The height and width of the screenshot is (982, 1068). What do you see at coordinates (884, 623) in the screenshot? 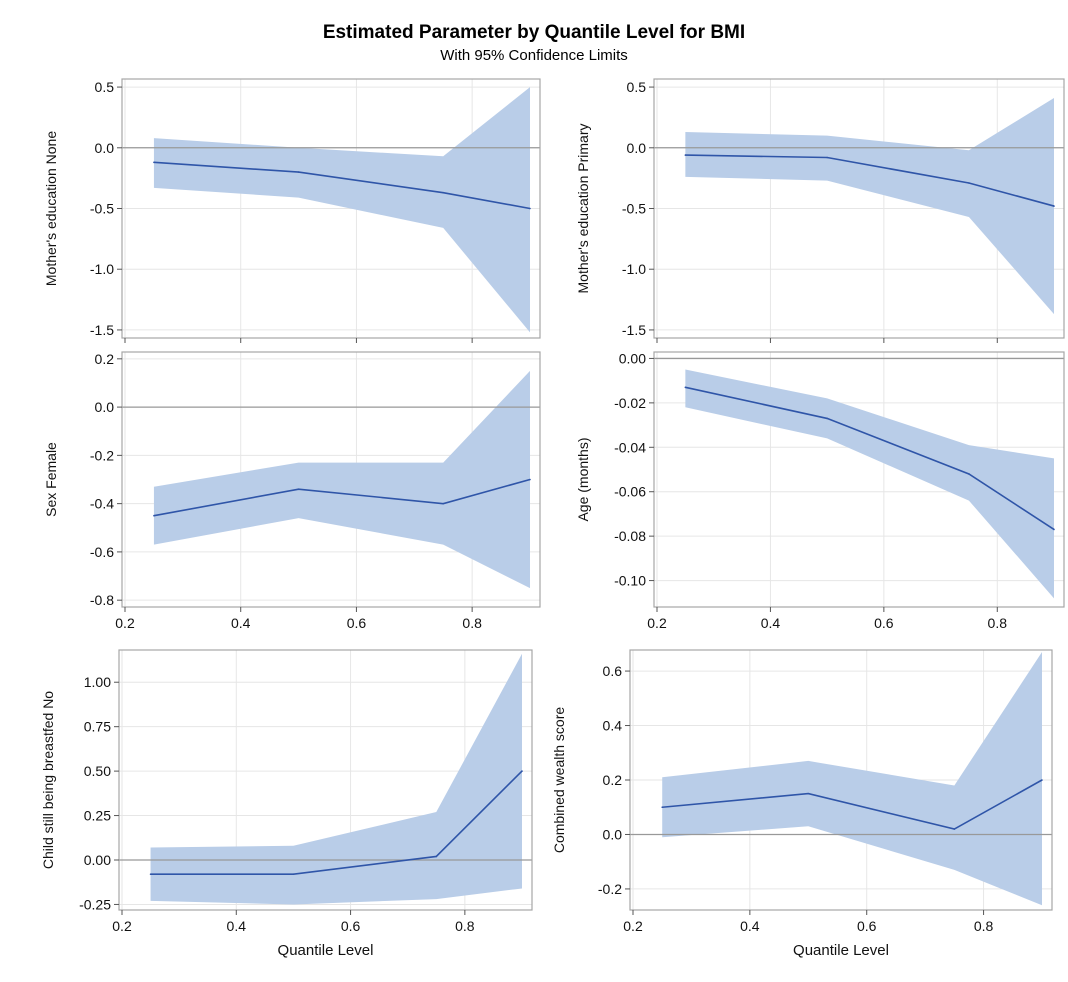
I see `panel-4-xtick-label-3: 0.6` at bounding box center [884, 623].